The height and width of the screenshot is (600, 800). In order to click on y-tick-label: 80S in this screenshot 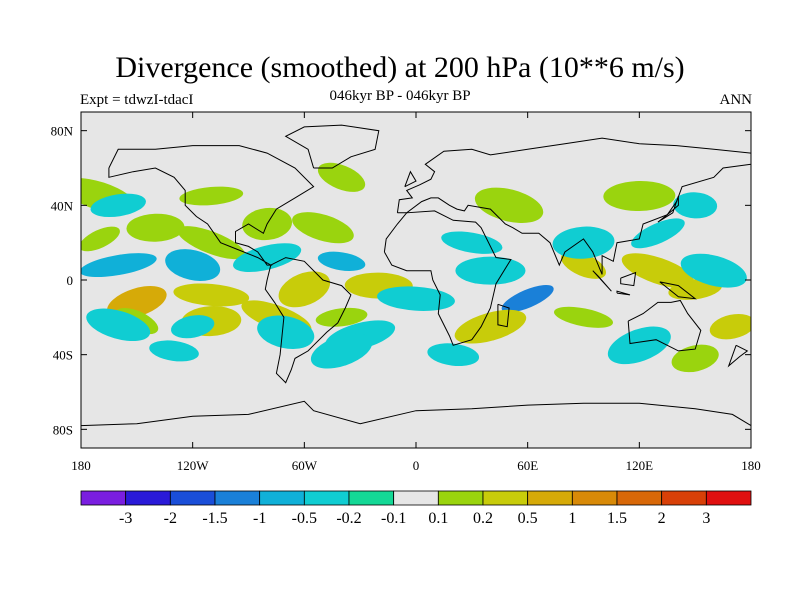, I will do `click(63, 429)`.